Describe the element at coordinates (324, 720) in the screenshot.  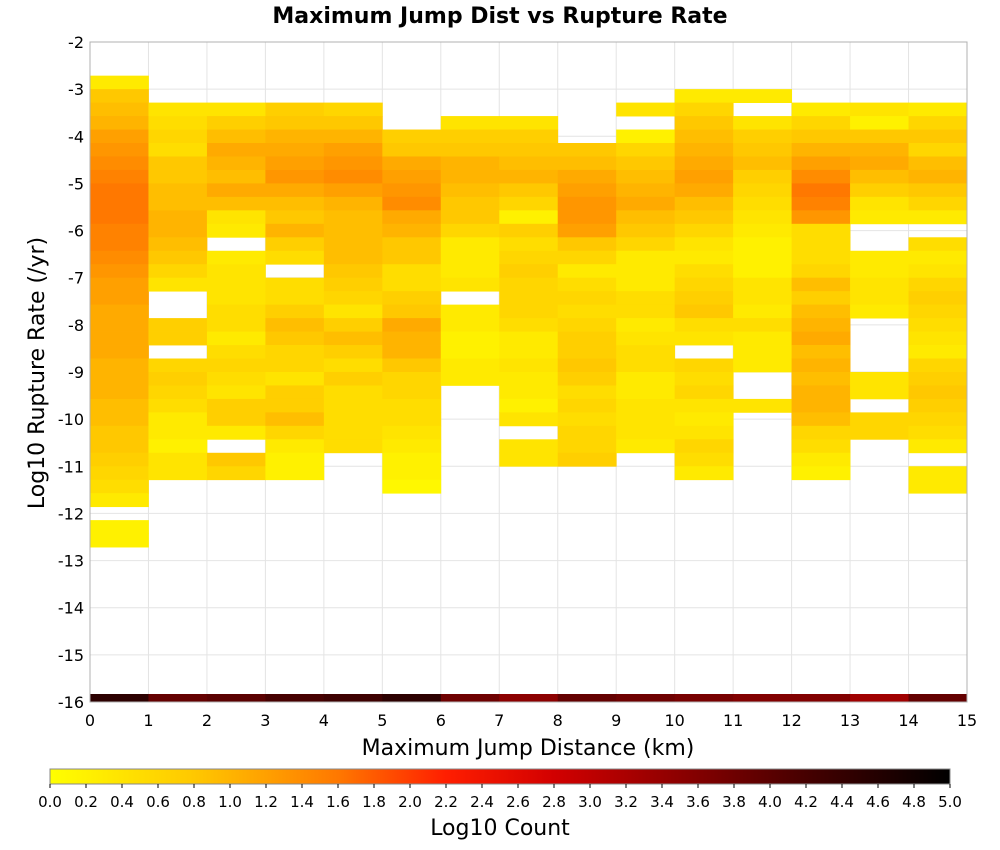
I see `x-tick-label: 4` at that location.